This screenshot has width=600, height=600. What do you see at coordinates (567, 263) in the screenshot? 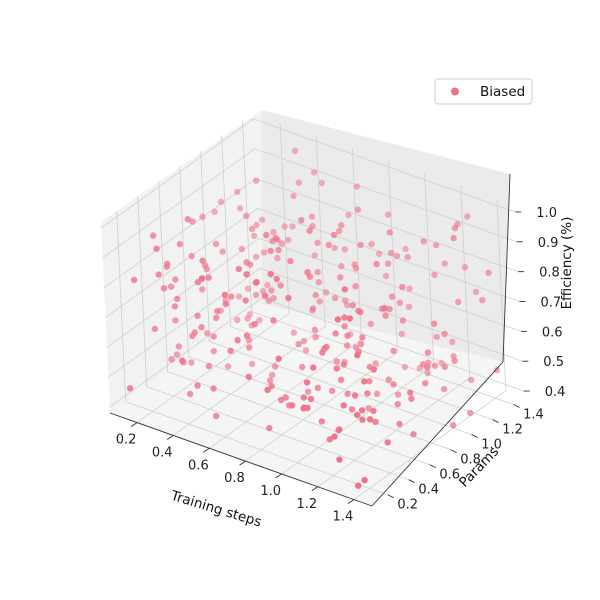
I see `z-axis-label: Efficiency (%)` at bounding box center [567, 263].